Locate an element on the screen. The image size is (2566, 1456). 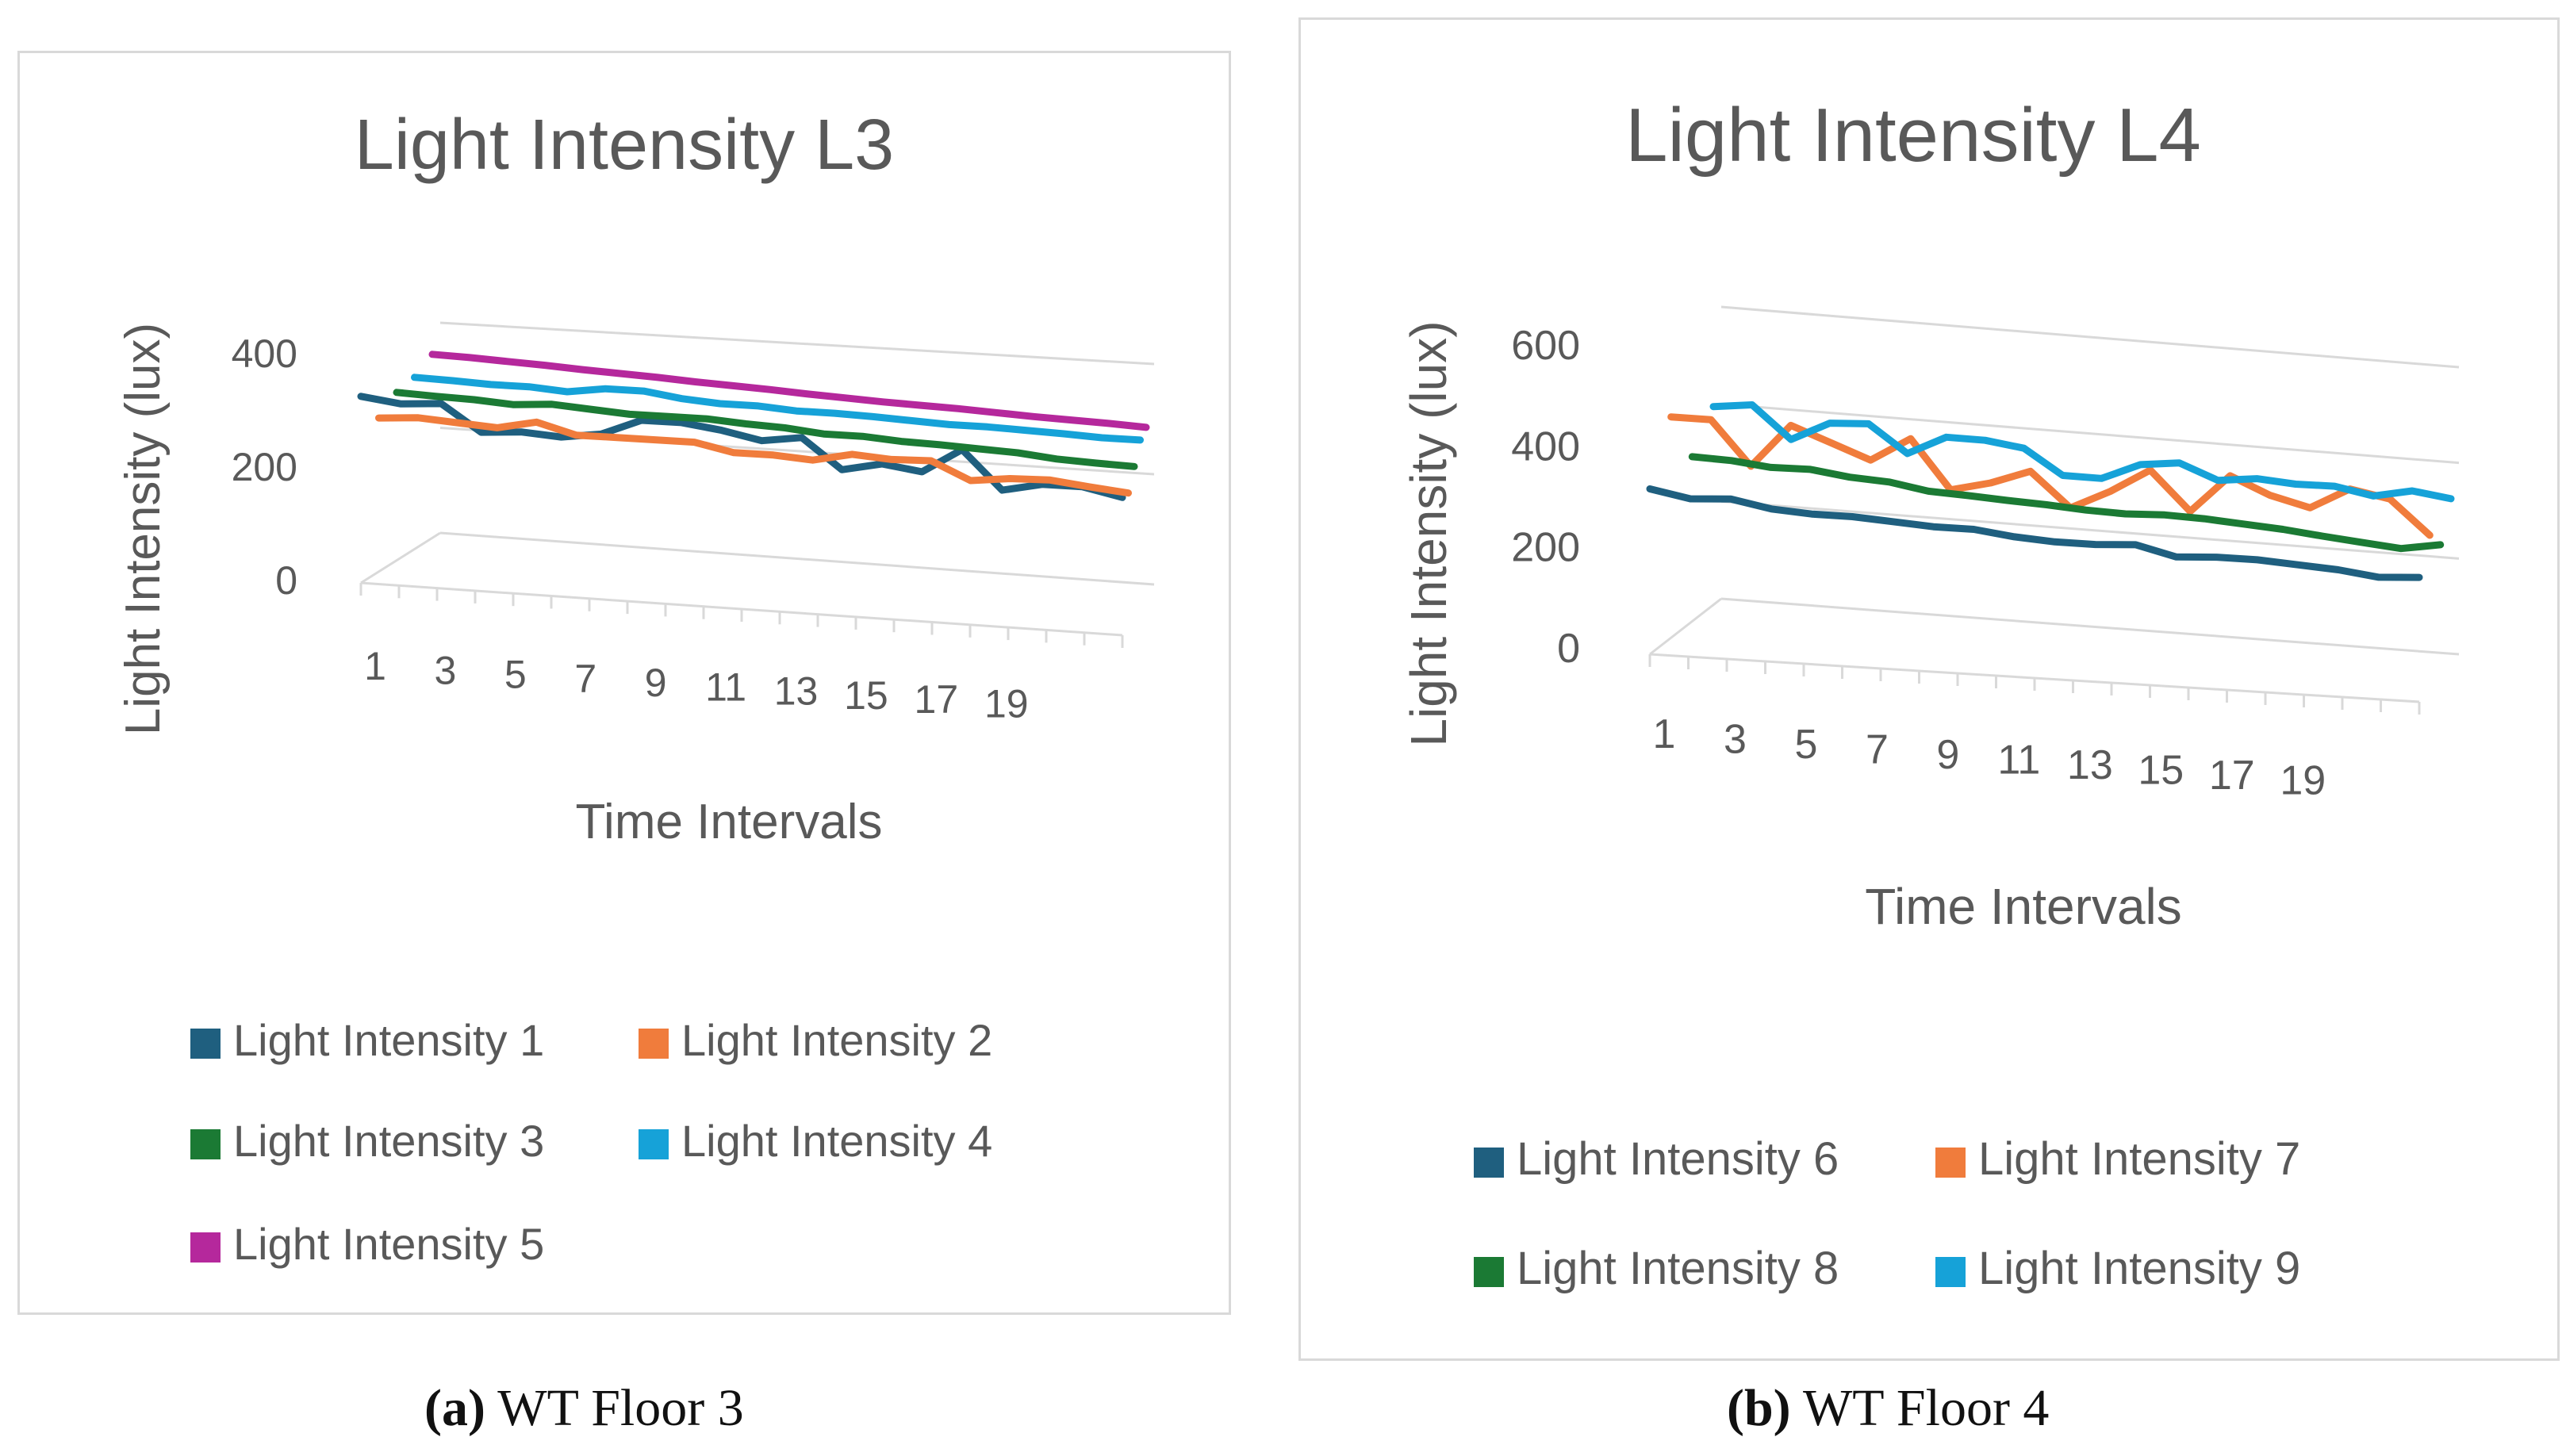
l3-x-axis-title: Time Intervals is located at coordinates (728, 822).